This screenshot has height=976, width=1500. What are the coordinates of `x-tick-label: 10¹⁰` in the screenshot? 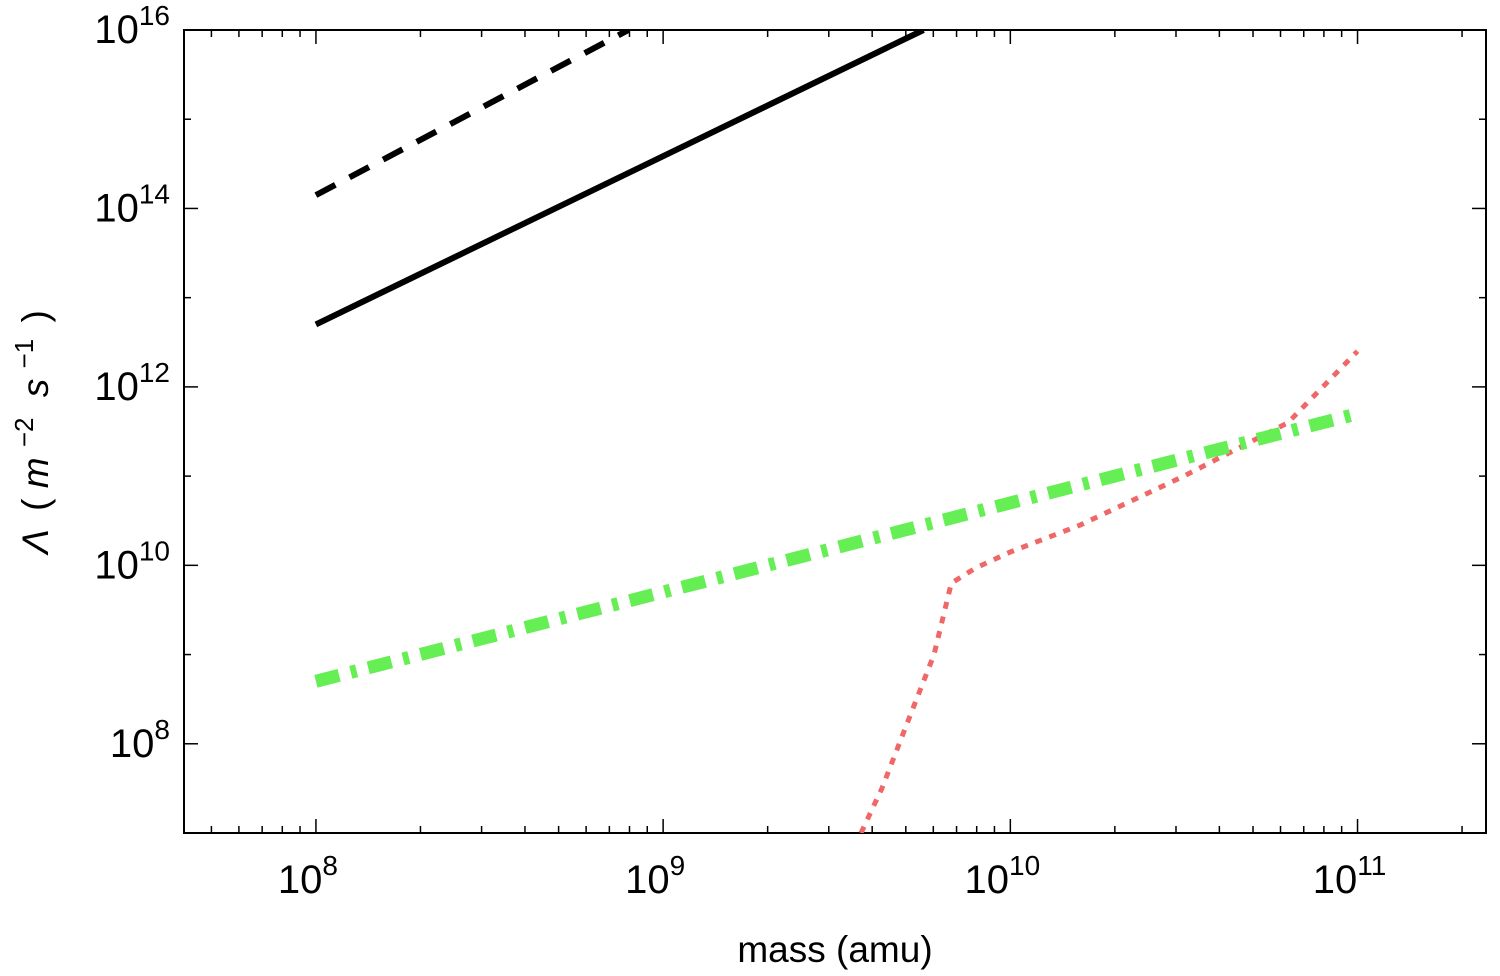 It's located at (1003, 876).